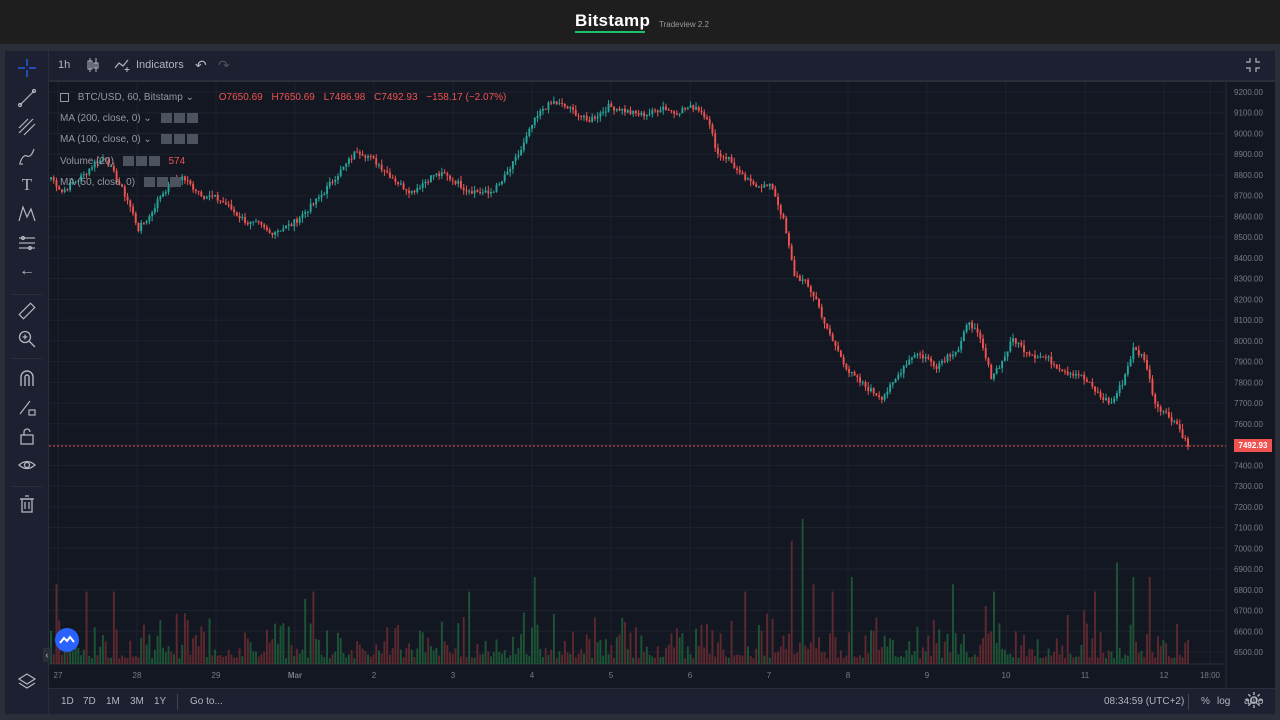 Image resolution: width=1280 pixels, height=720 pixels. Describe the element at coordinates (27, 270) in the screenshot. I see `arrow-left-icon: ←` at that location.